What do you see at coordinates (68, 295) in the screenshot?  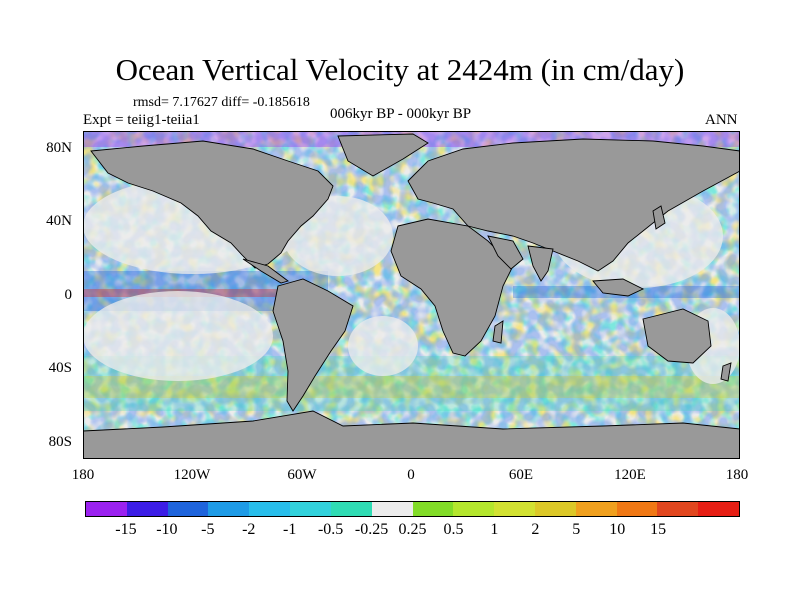 I see `lat-label-0: 0` at bounding box center [68, 295].